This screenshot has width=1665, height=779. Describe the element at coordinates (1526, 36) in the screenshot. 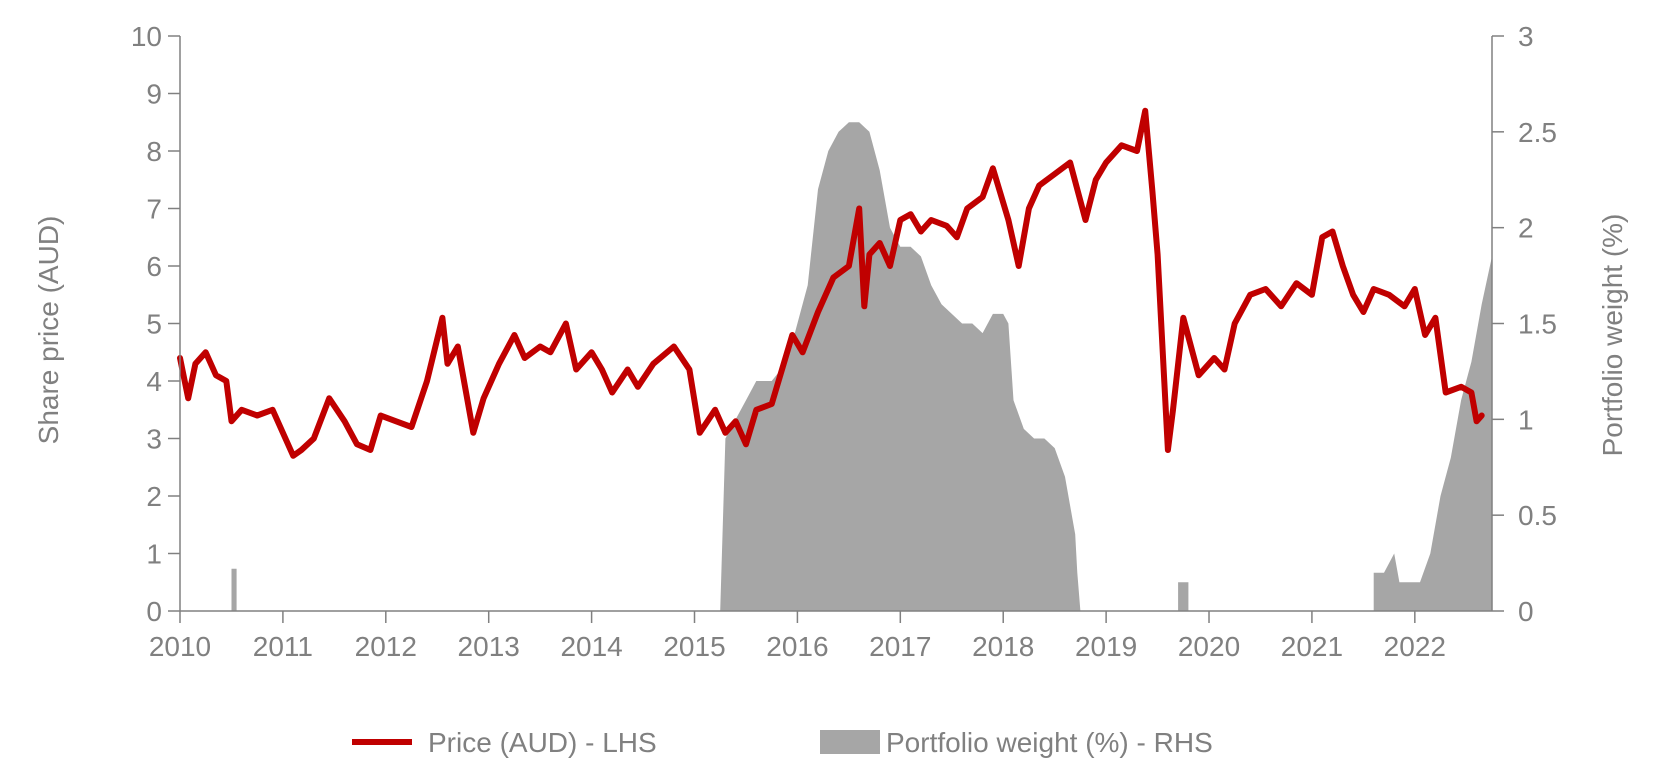

I see `right-tick-label: 3` at that location.